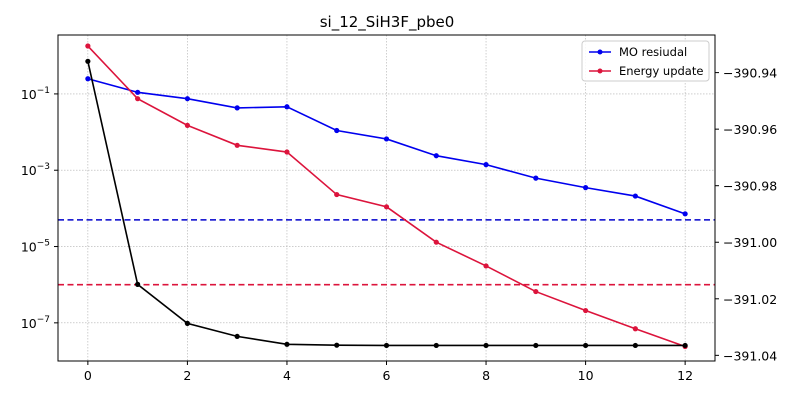 The width and height of the screenshot is (800, 400). Describe the element at coordinates (750, 242) in the screenshot. I see `y-right-tick-label: −391.00` at that location.